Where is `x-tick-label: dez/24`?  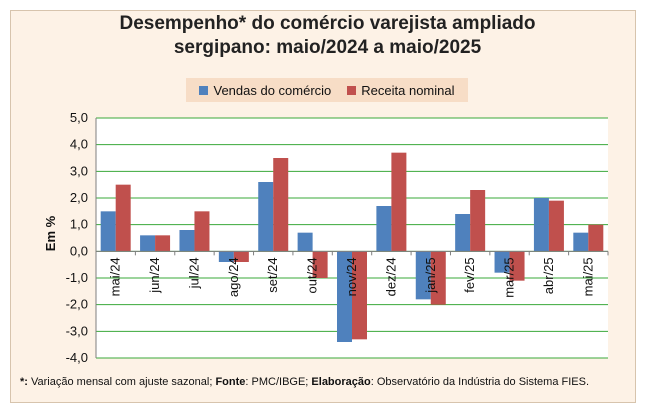 x-tick-label: dez/24 is located at coordinates (390, 276).